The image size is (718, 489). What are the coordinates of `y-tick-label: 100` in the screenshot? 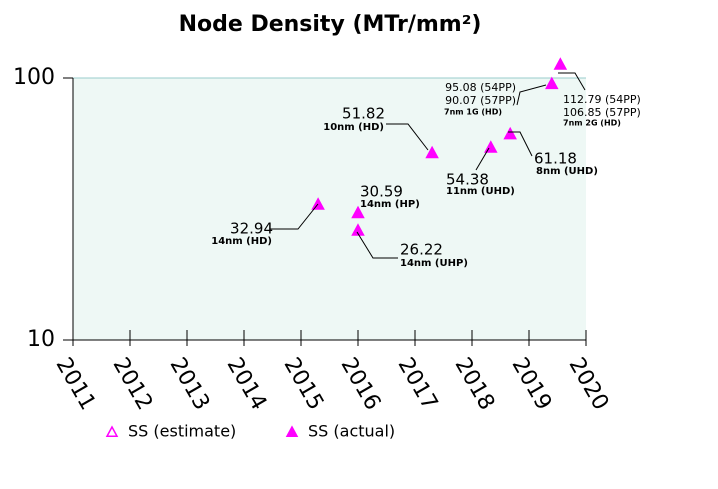 It's located at (34, 77).